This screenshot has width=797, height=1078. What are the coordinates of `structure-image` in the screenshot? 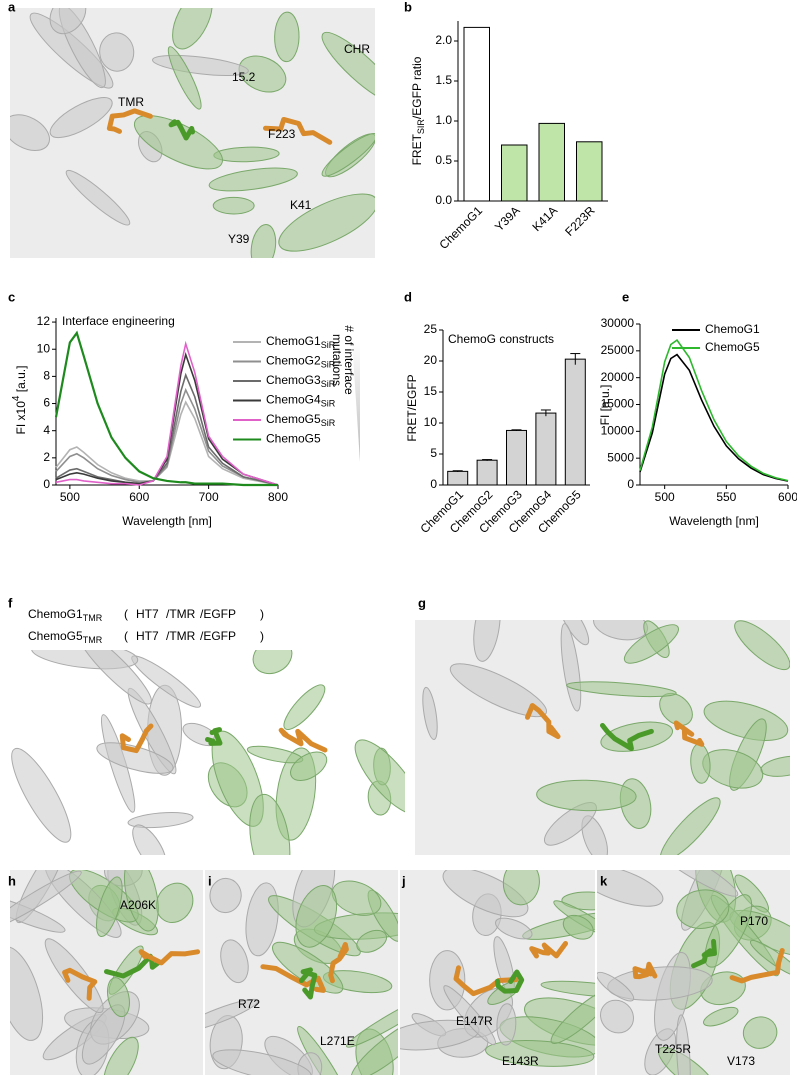 It's located at (497, 972).